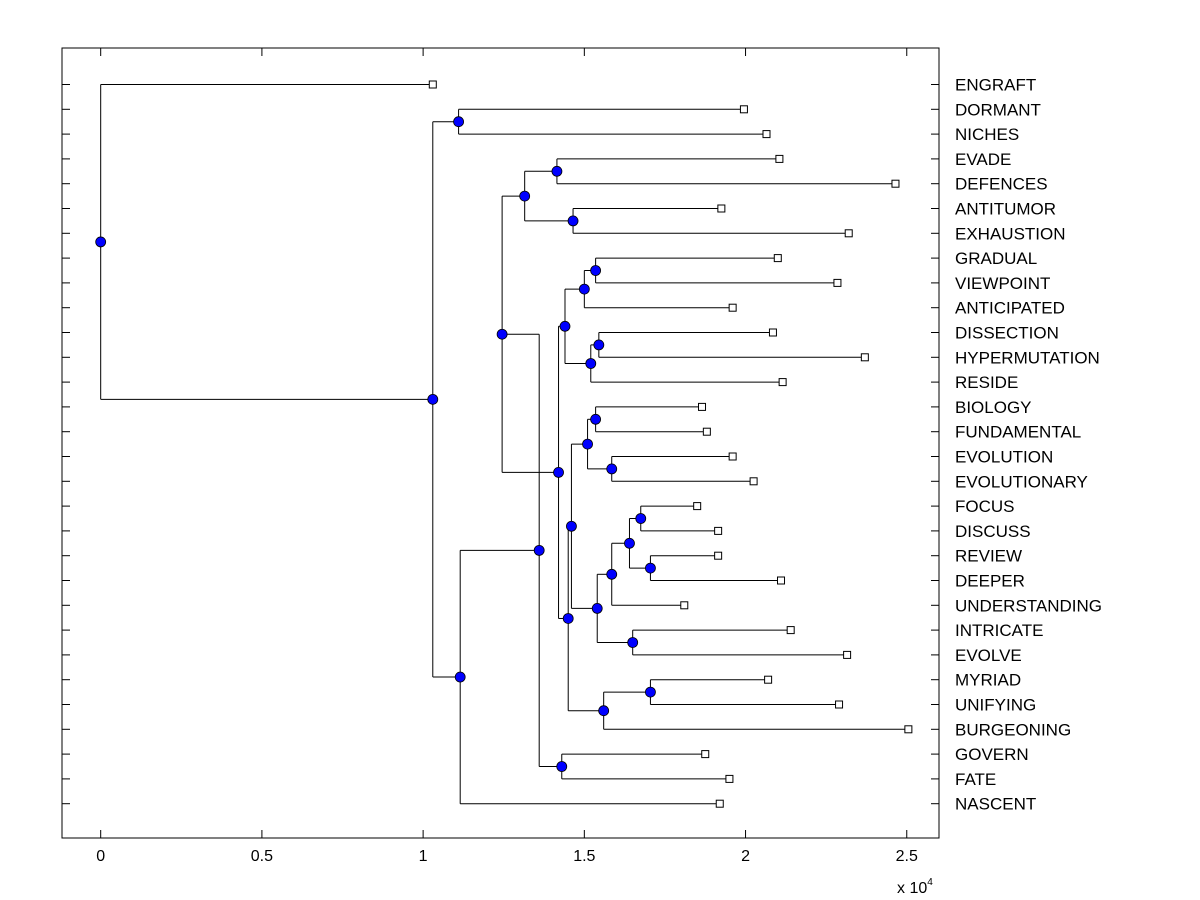 Image resolution: width=1200 pixels, height=900 pixels. What do you see at coordinates (988, 655) in the screenshot?
I see `leaf-label: EVOLVE` at bounding box center [988, 655].